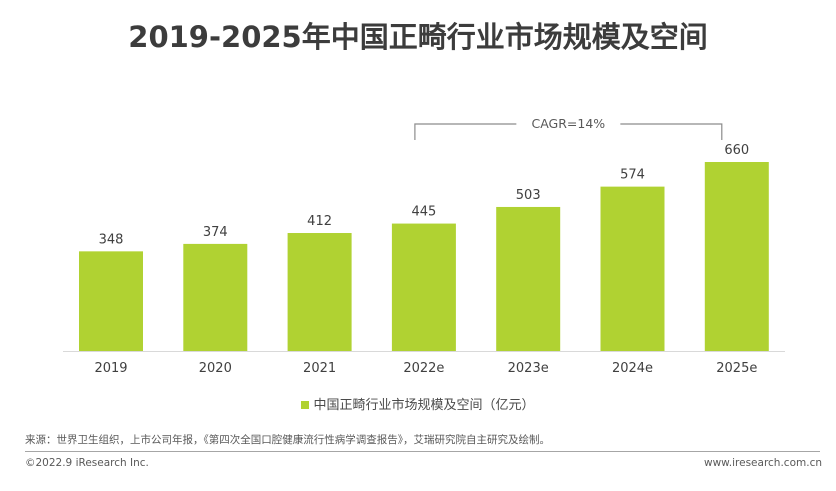 The width and height of the screenshot is (836, 491). I want to click on x-tick-2024e: 2024e, so click(632, 368).